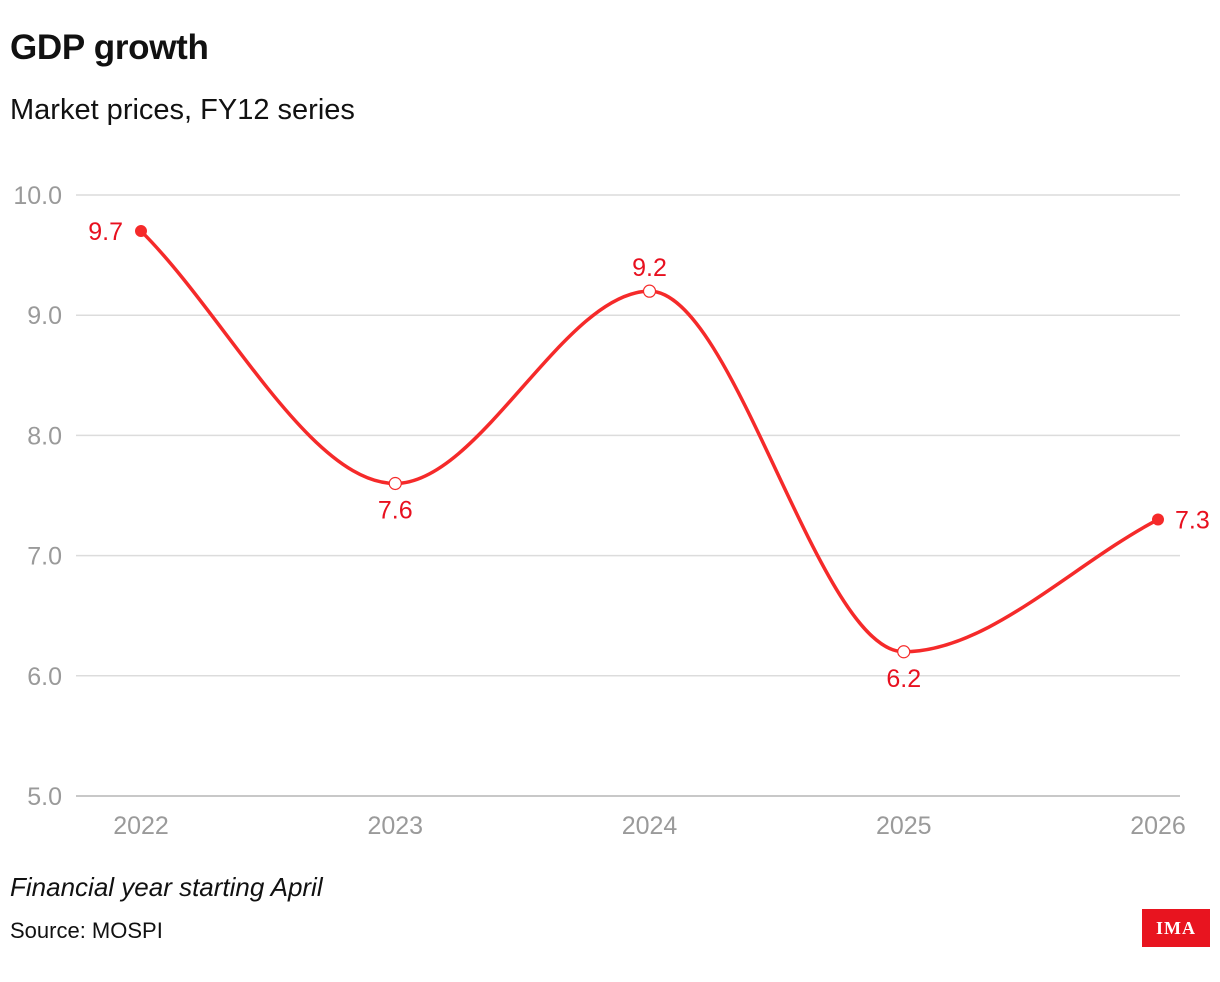 The image size is (1220, 982). I want to click on y-axis-ticks: 5.0 6.0 7.0 8.0 9.0 10.0, so click(37, 496).